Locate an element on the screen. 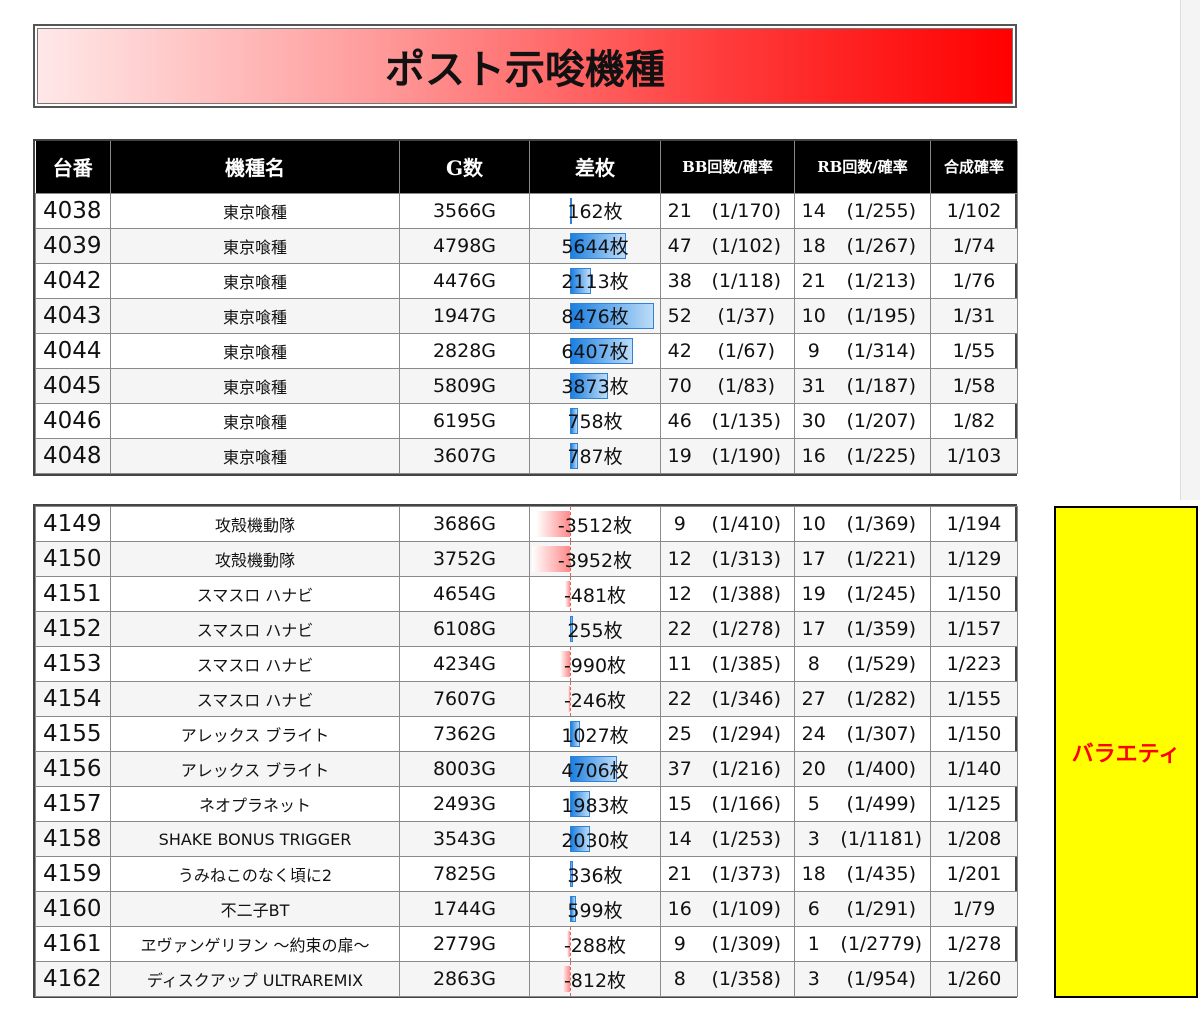 This screenshot has height=1034, width=1200. difference-cell: 2113枚 is located at coordinates (595, 280).